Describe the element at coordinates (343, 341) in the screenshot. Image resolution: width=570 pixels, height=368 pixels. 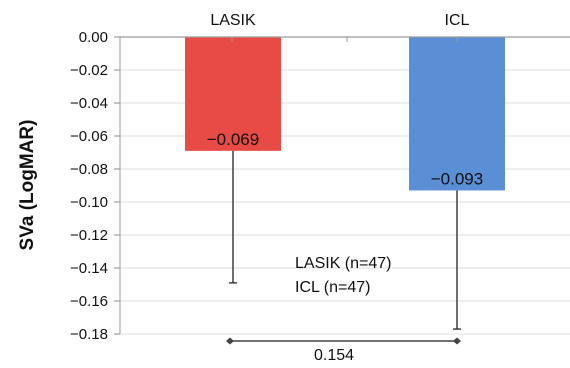
I see `comparison-bracket` at that location.